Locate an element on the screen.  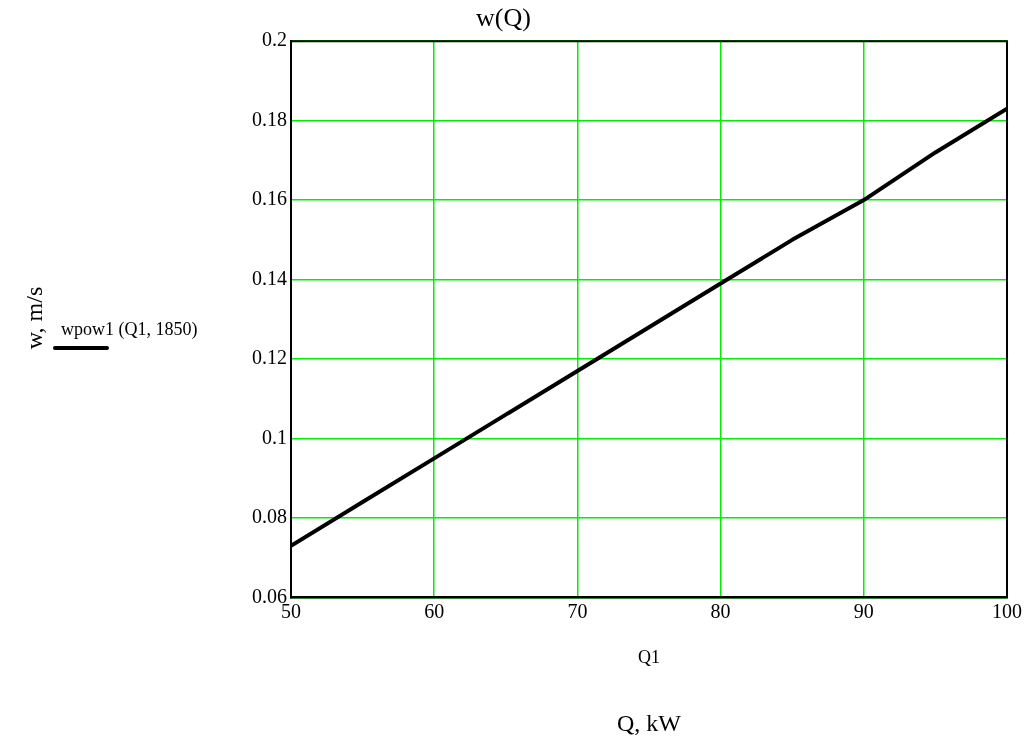
y-tick-label: 0.16 is located at coordinates (269, 198).